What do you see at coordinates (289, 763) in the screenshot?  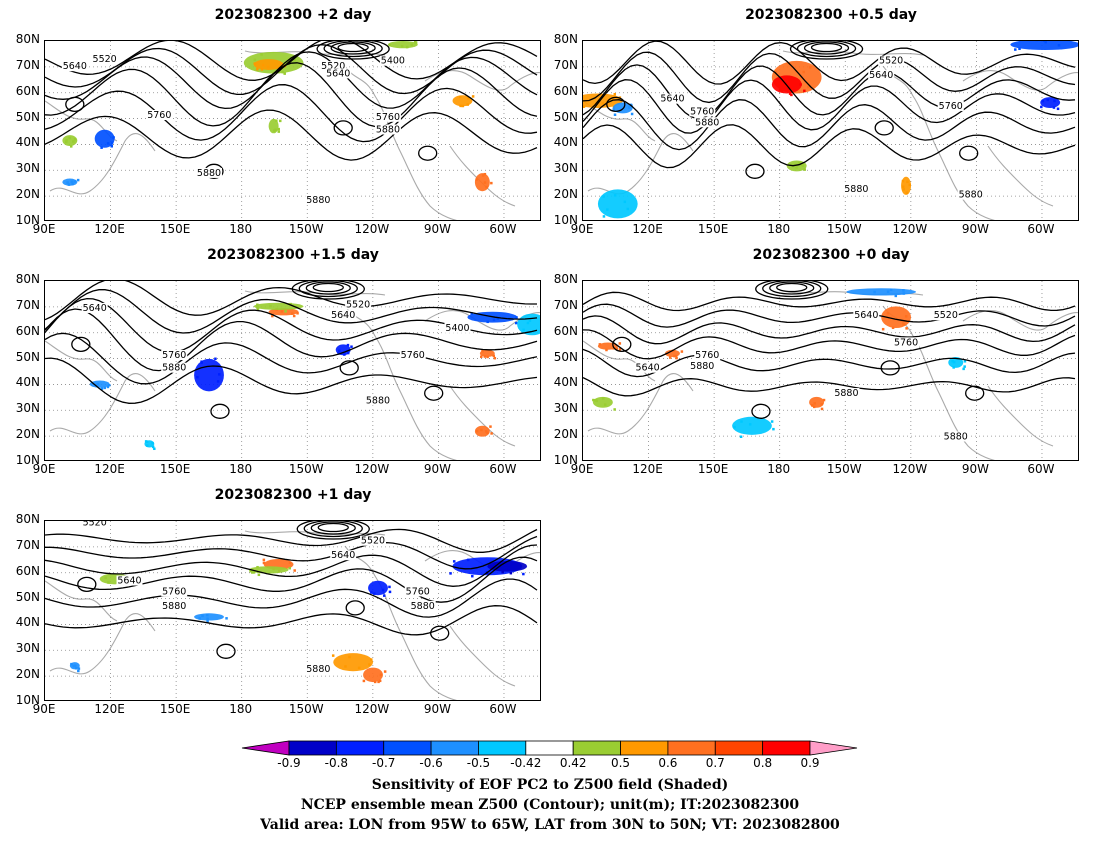 I see `colorbar-tick-label: -0.9` at bounding box center [289, 763].